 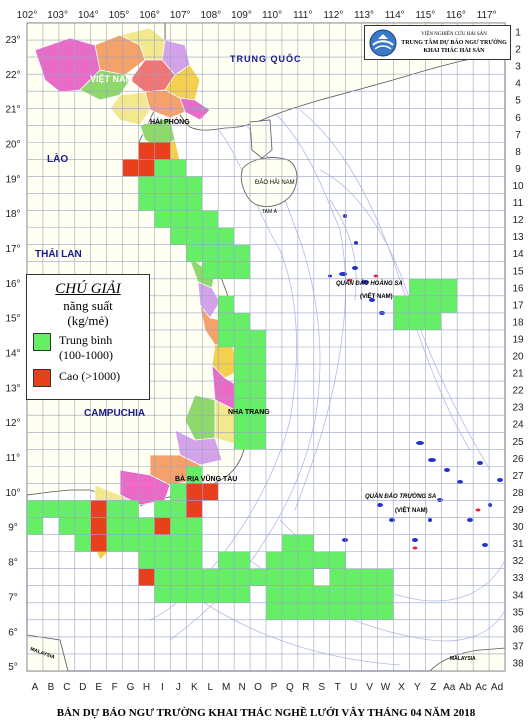 What do you see at coordinates (518, 391) in the screenshot?
I see `row-label: 22` at bounding box center [518, 391].